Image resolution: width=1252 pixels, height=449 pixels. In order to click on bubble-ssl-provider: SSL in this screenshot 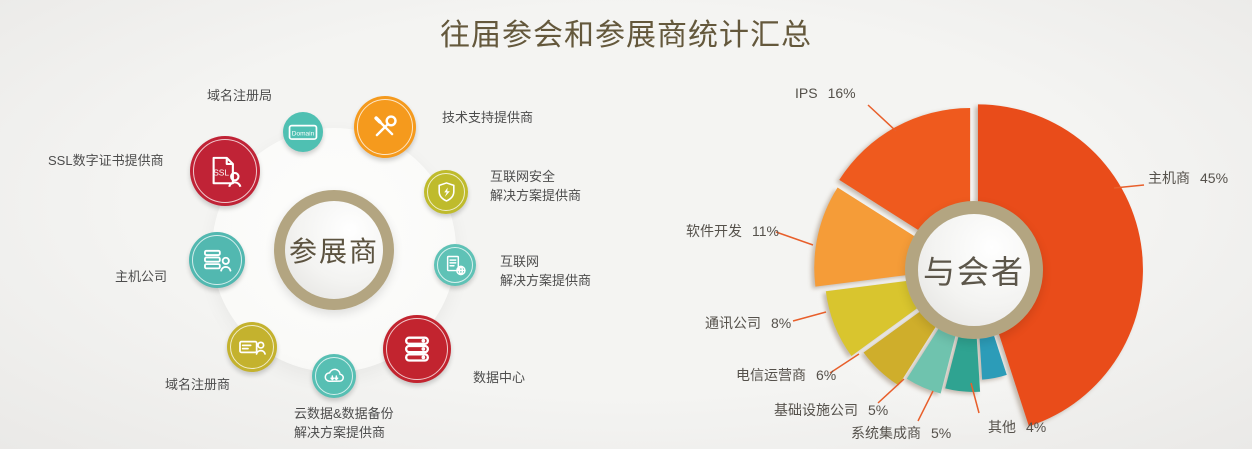, I will do `click(225, 174)`.